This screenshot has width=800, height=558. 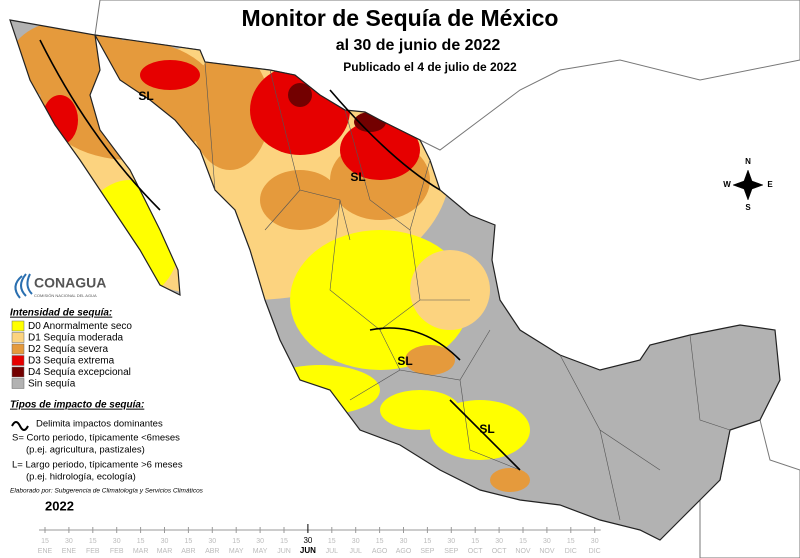 I want to click on timeline-month: JUN, so click(x=284, y=551).